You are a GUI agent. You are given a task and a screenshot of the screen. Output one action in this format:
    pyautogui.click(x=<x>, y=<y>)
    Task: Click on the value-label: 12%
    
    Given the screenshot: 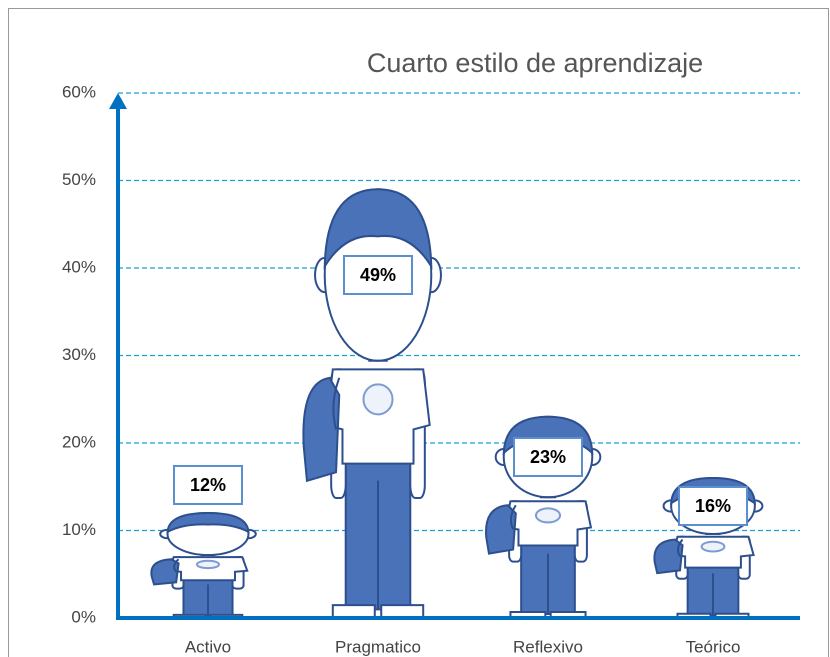 What is the action you would take?
    pyautogui.click(x=208, y=485)
    